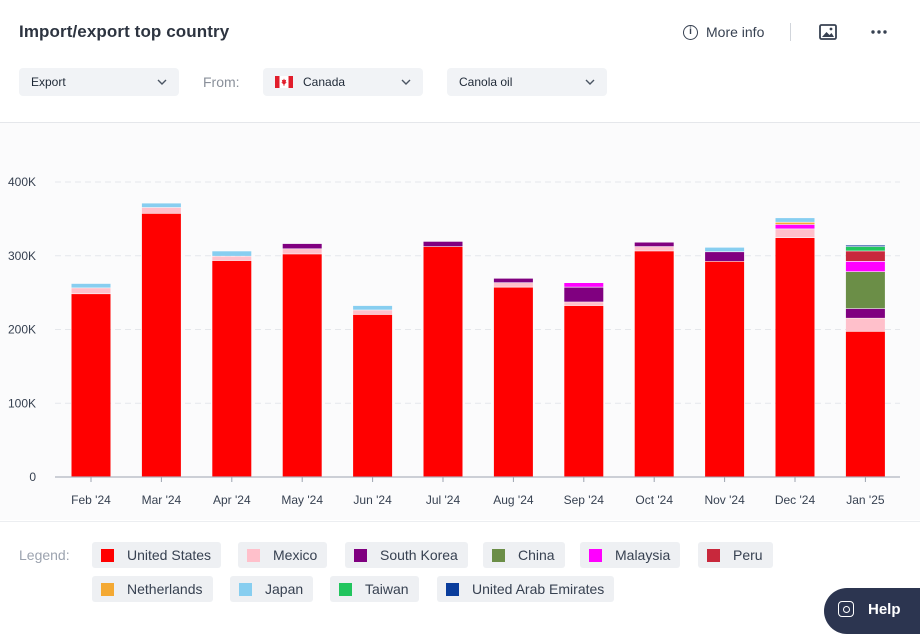  What do you see at coordinates (169, 555) in the screenshot?
I see `legend-item-label: United States` at bounding box center [169, 555].